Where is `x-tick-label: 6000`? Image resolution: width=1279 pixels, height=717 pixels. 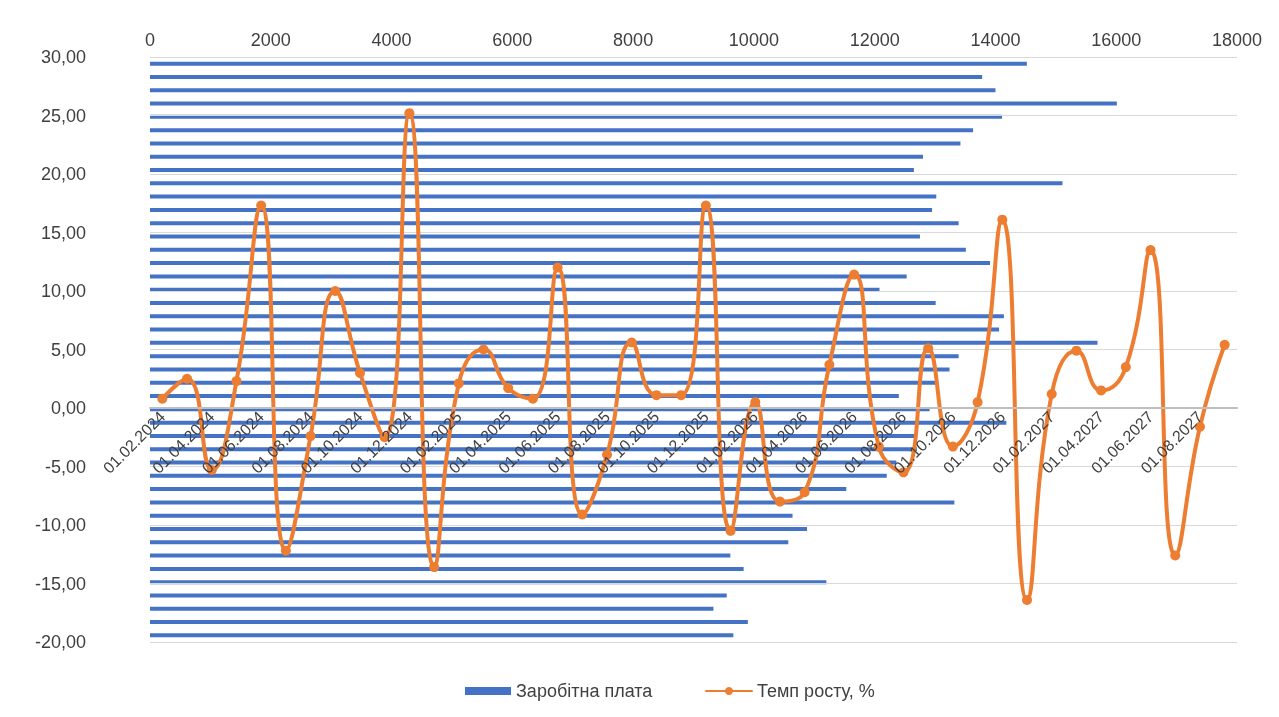 x-tick-label: 6000 is located at coordinates (512, 40).